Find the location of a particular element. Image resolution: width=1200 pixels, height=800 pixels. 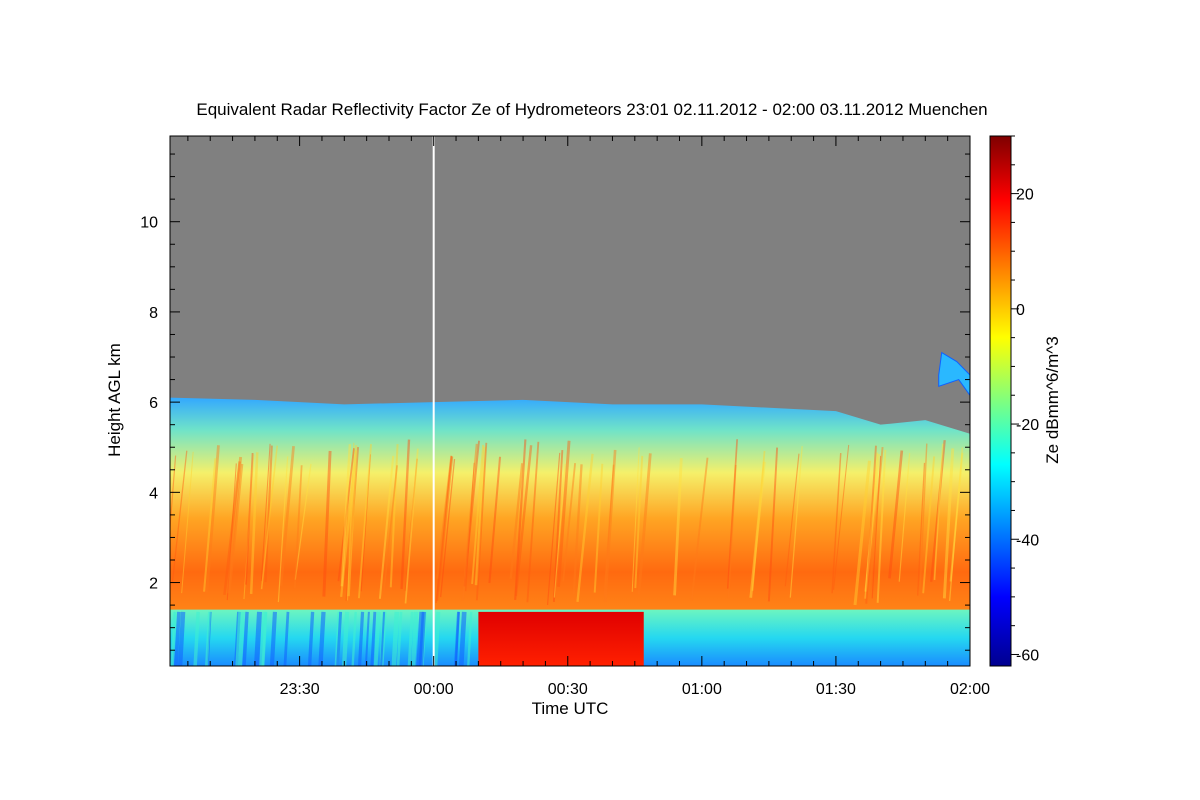

colorbar-tick-label: -20 is located at coordinates (1027, 425).